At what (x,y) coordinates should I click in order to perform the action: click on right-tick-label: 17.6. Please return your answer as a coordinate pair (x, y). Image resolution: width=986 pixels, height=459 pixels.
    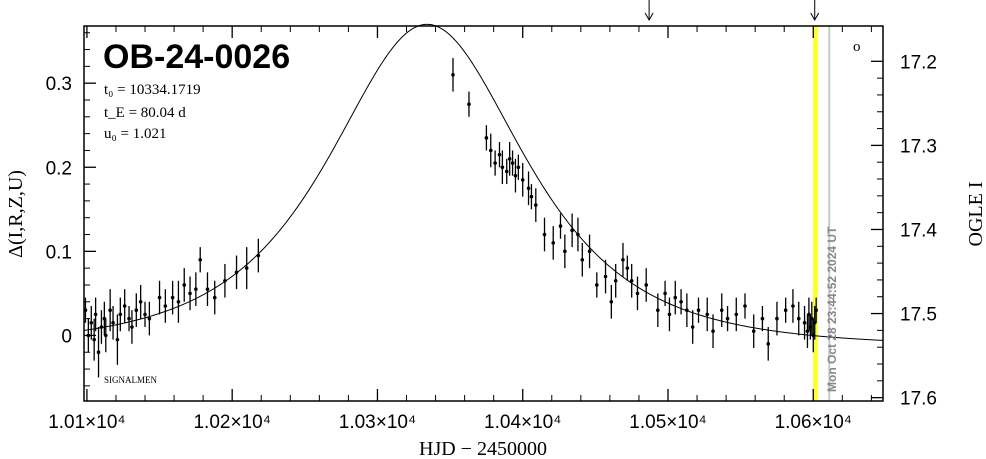
    Looking at the image, I should click on (918, 399).